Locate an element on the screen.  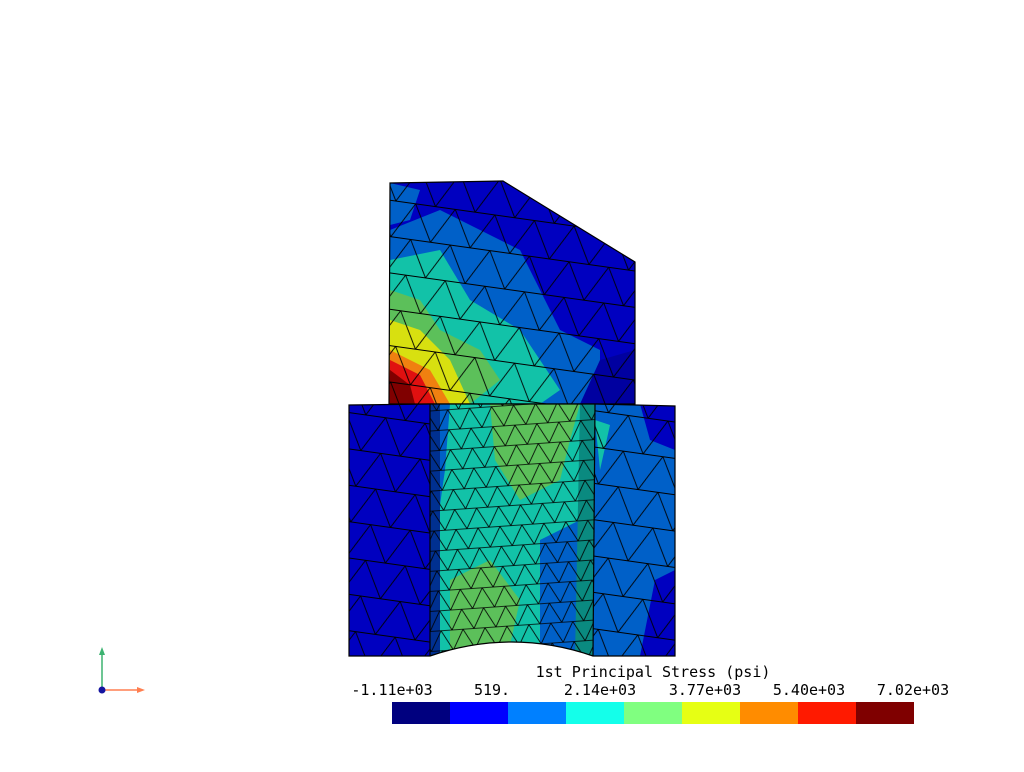
lower-right-face is located at coordinates (634, 530).